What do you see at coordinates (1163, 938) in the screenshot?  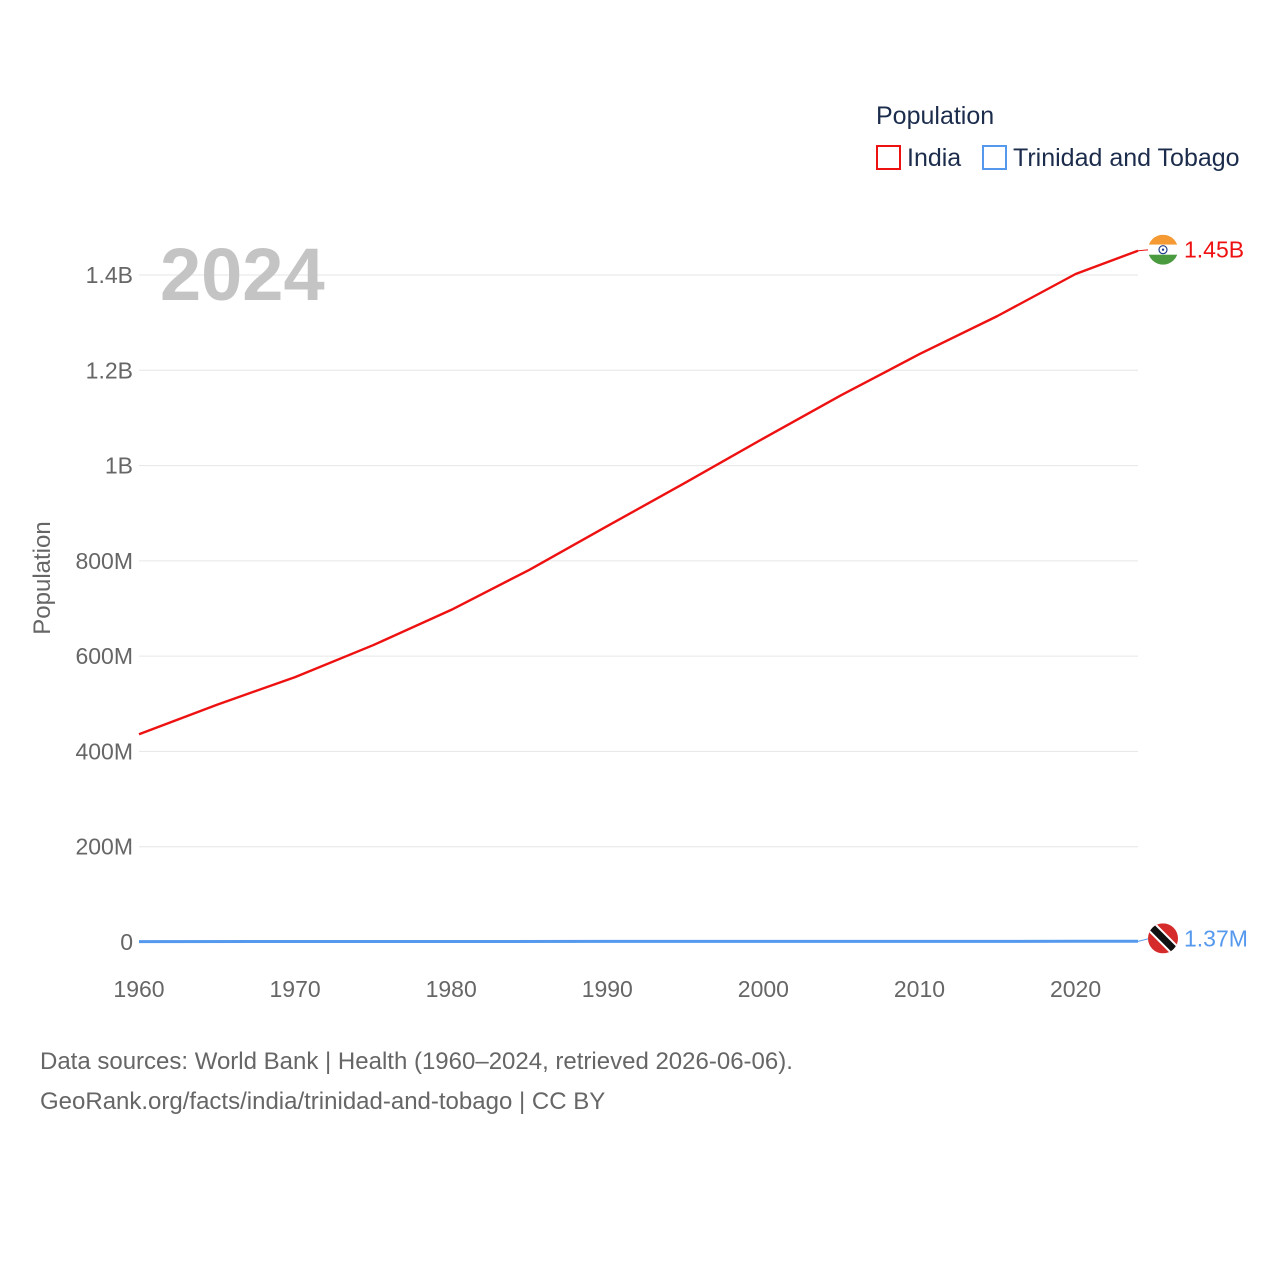 I see `trinidad-and-tobago-flag-icon` at bounding box center [1163, 938].